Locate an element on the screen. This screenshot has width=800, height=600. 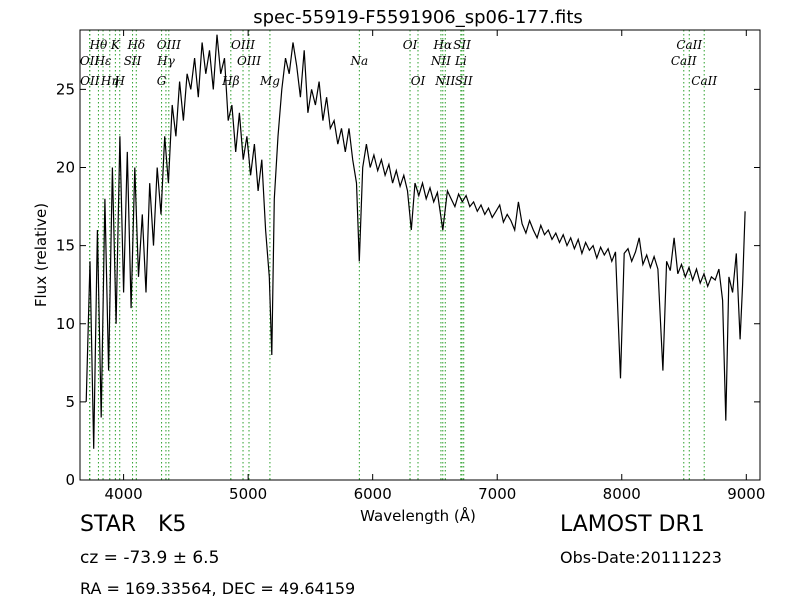
line-label: Hβ is located at coordinates (230, 81).